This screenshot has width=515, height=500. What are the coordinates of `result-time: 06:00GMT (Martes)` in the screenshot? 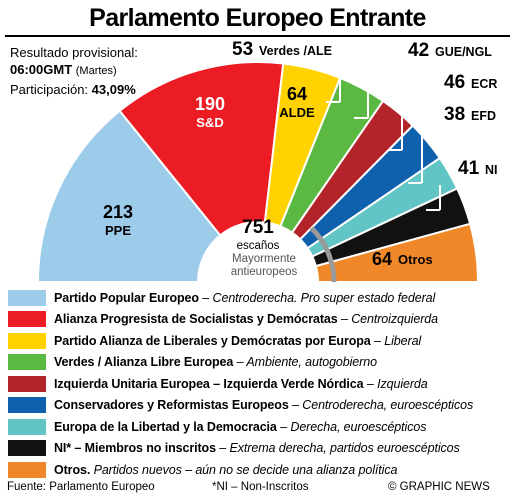 It's located at (63, 70).